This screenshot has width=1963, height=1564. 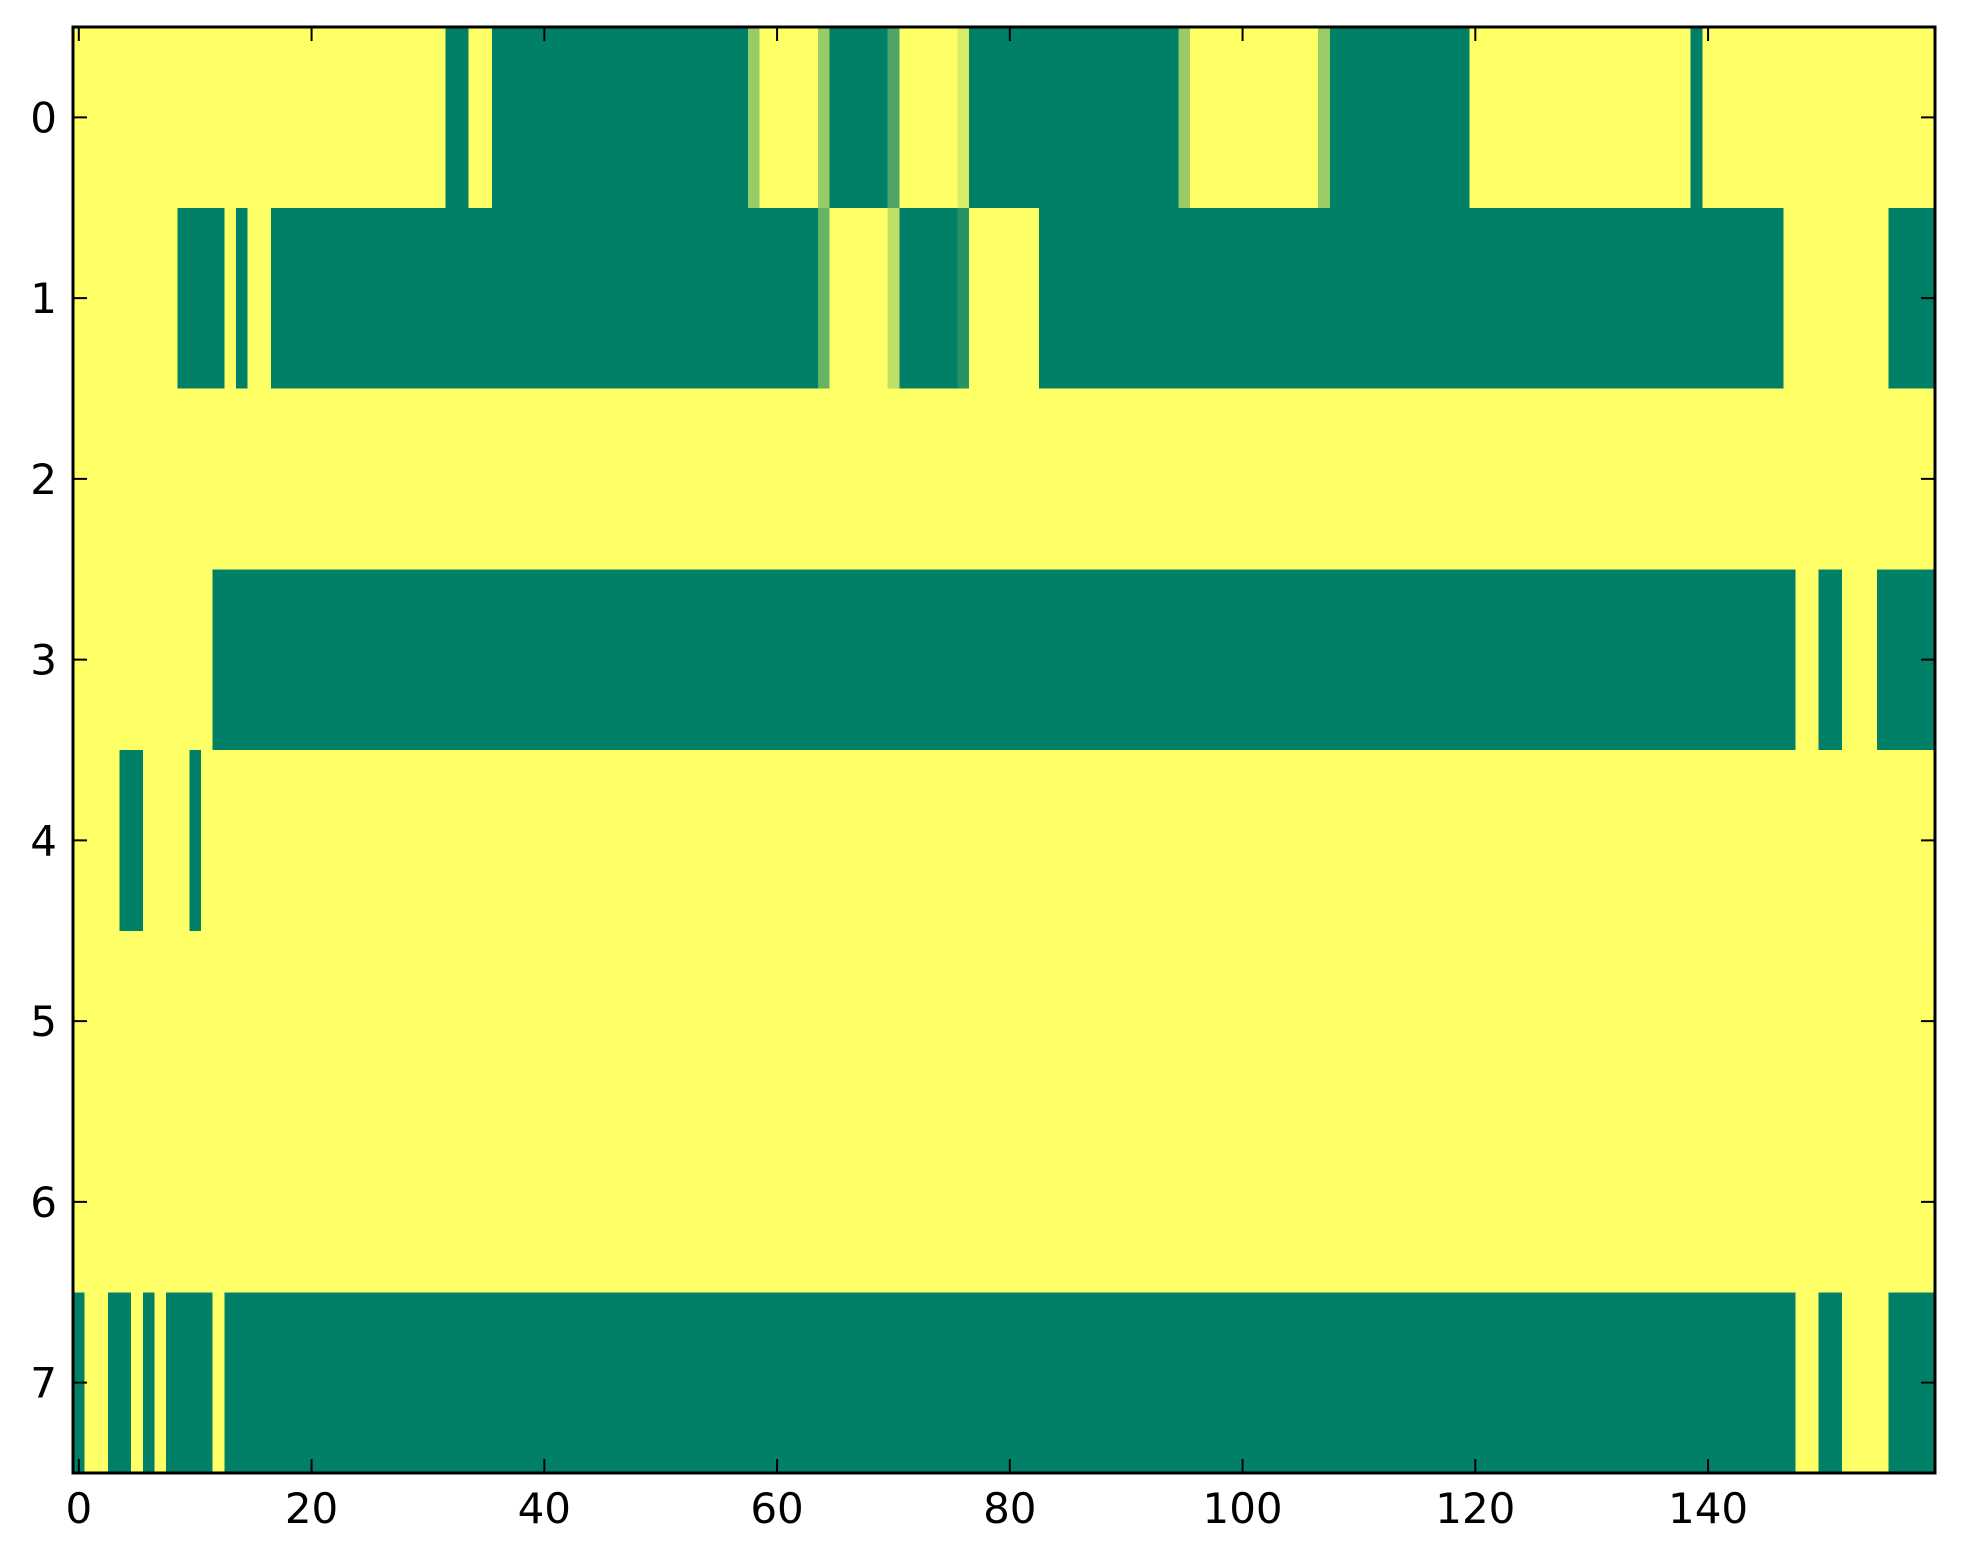 I want to click on x-tick-label: 60, so click(x=776, y=1508).